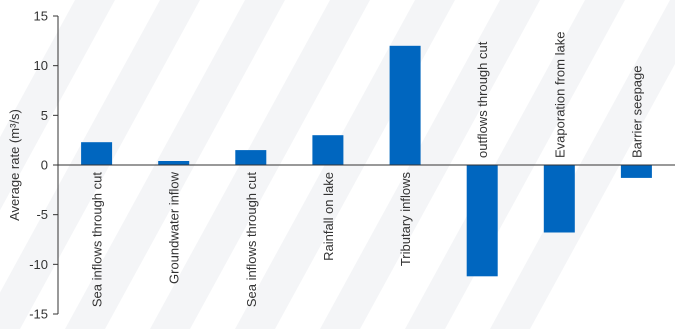 This screenshot has width=675, height=329. Describe the element at coordinates (38, 314) in the screenshot. I see `y-tick-label: -15` at that location.